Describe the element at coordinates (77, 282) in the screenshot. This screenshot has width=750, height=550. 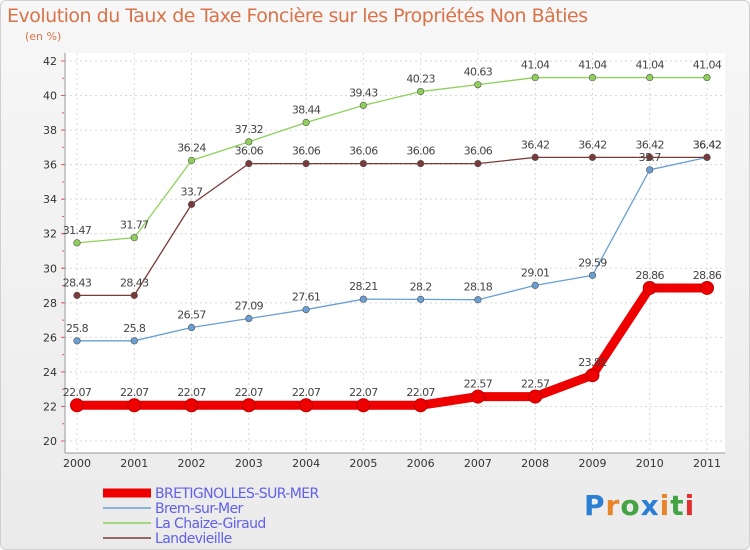
I see `data-label: 28.43` at that location.